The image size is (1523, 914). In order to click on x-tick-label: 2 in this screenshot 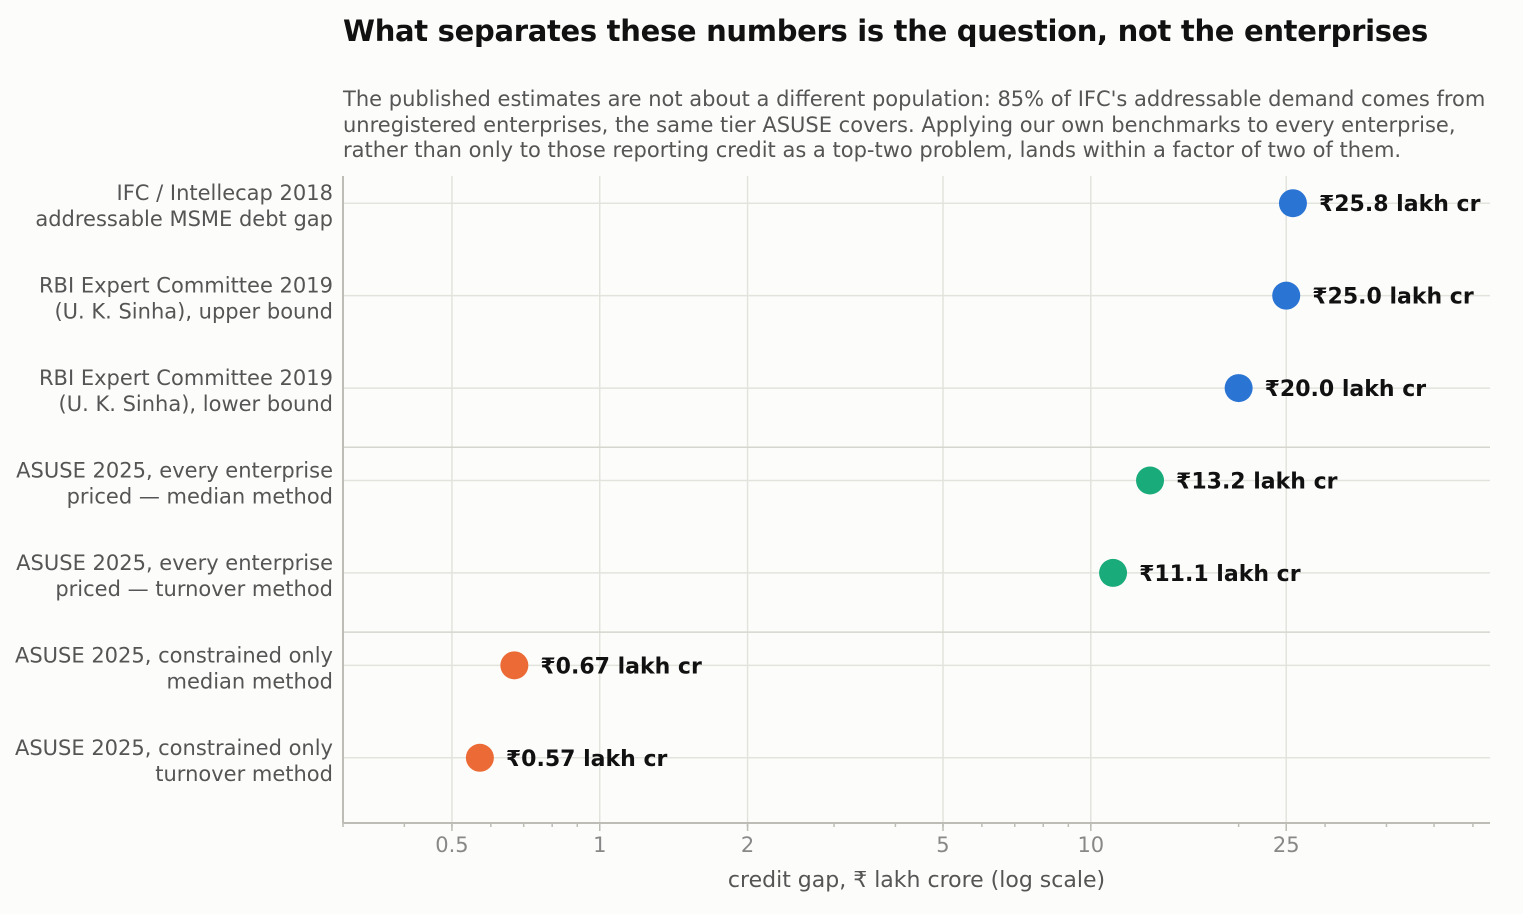, I will do `click(747, 845)`.